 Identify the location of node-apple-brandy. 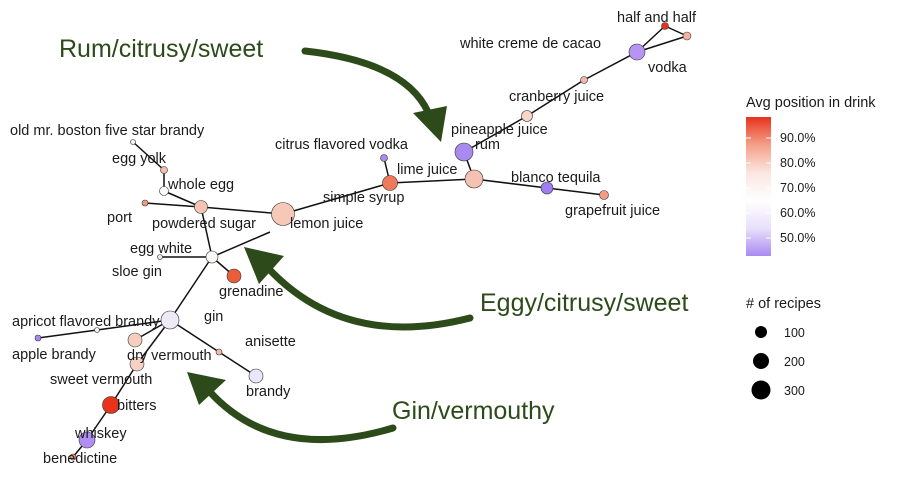
(38, 338).